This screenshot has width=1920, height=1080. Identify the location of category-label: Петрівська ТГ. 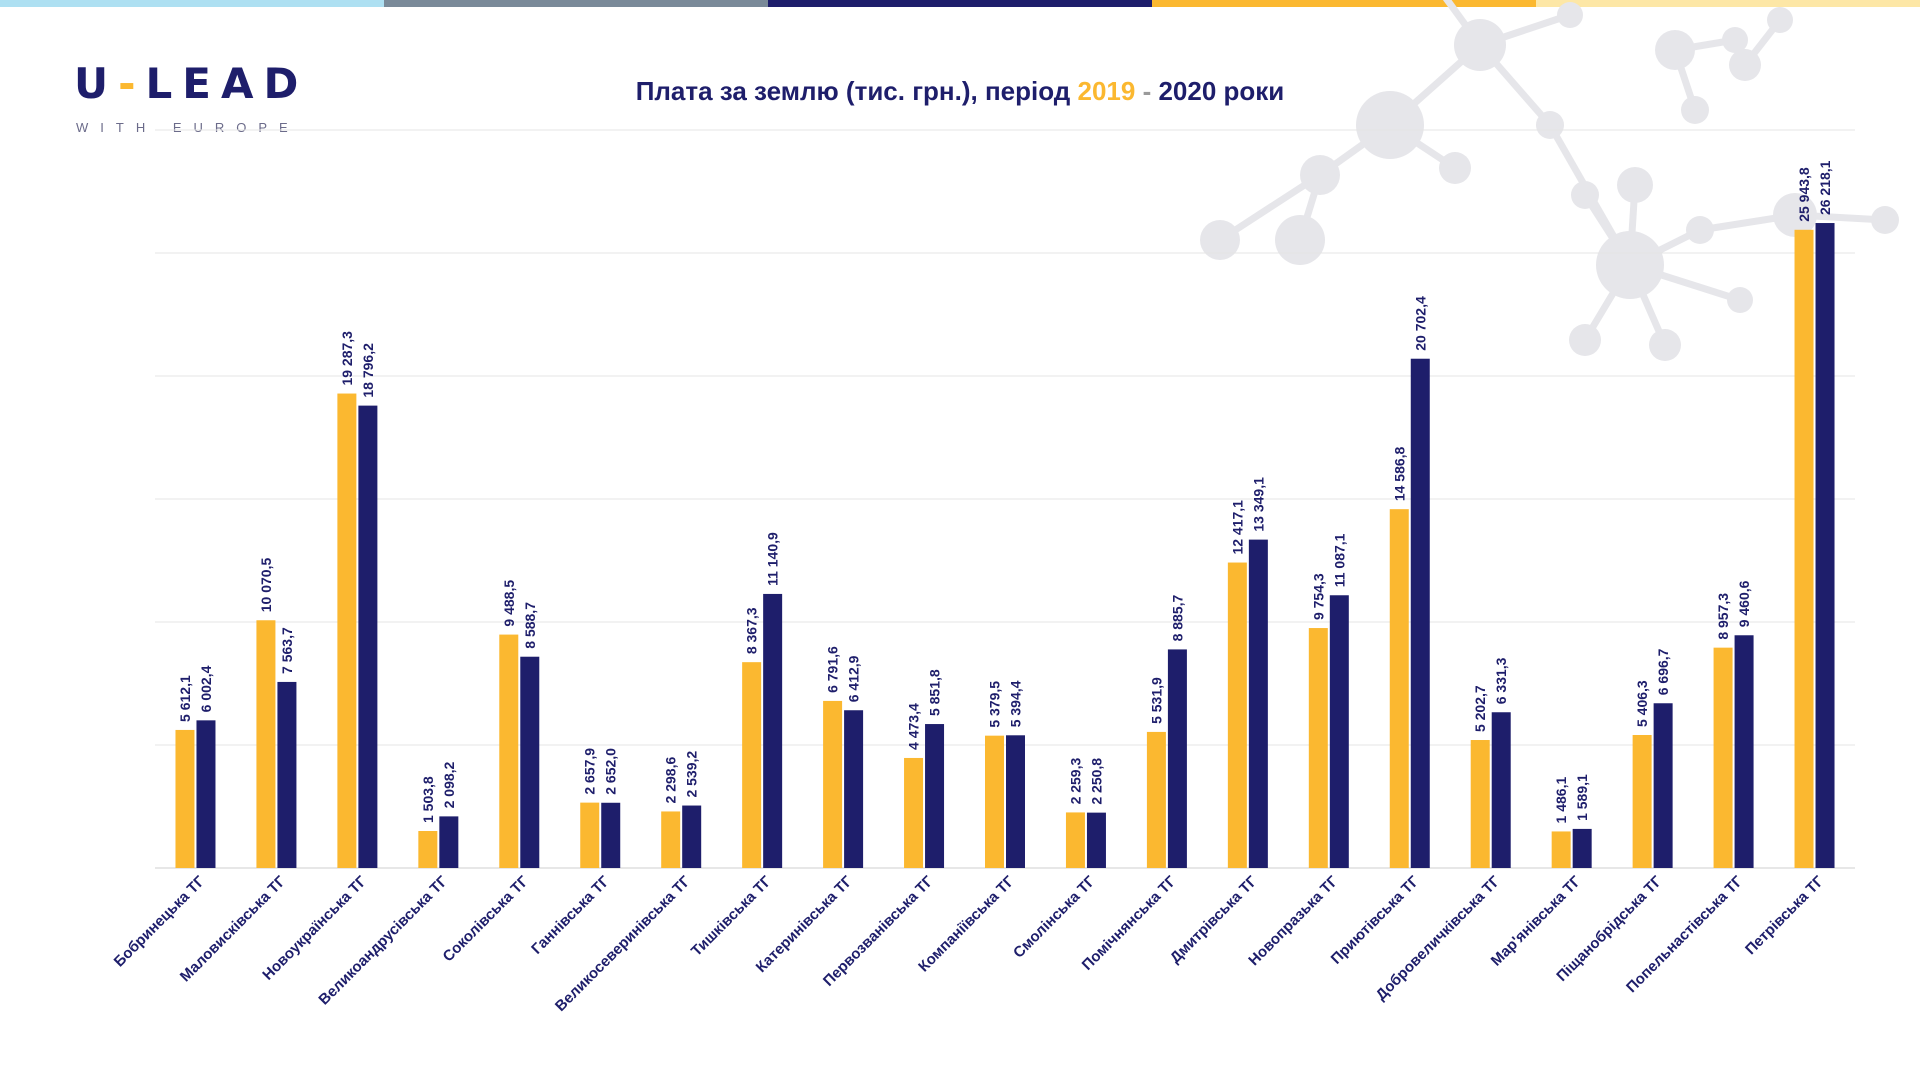
(1785, 915).